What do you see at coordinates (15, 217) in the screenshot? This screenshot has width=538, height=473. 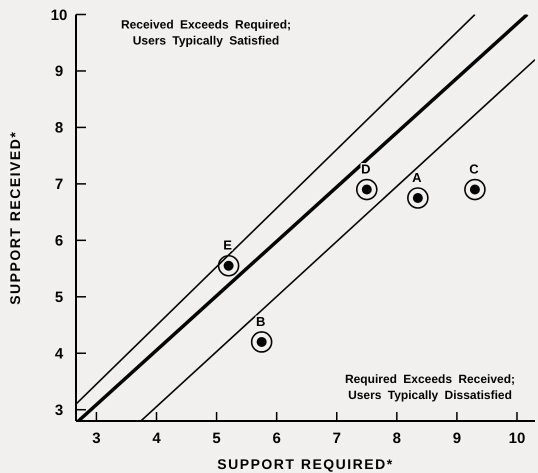 I see `y-axis-title: SUPPORT RECEIVED*` at bounding box center [15, 217].